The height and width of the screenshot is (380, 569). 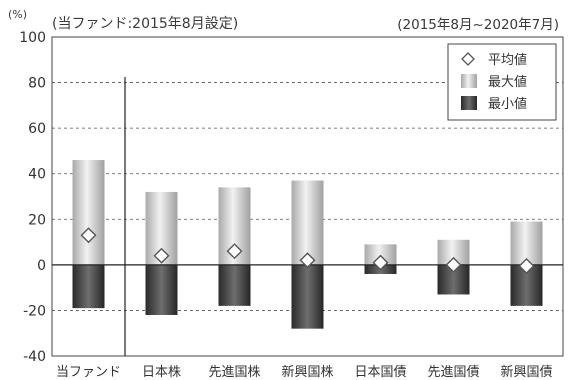 What do you see at coordinates (234, 372) in the screenshot?
I see `x-tick-label: 先進国株` at bounding box center [234, 372].